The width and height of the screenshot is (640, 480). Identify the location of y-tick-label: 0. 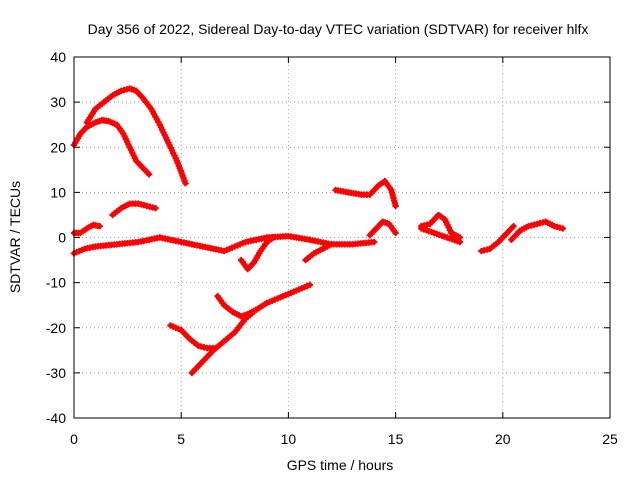
(62, 238).